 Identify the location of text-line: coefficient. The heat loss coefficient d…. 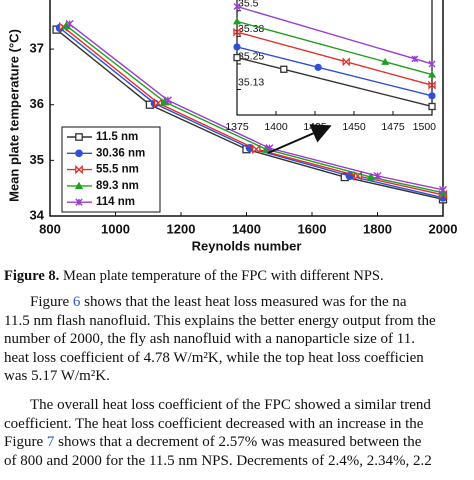
(239, 424).